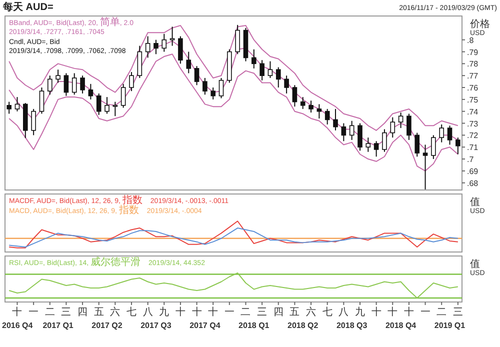  I want to click on y-tick-label: .69, so click(473, 171).